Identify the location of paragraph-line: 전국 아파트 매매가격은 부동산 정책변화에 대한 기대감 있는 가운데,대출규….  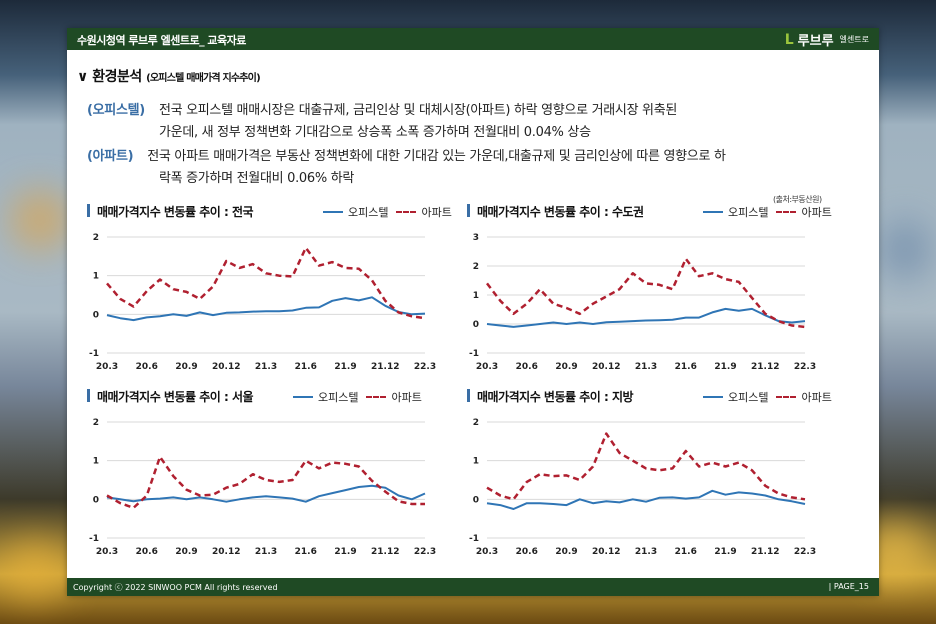
(436, 156).